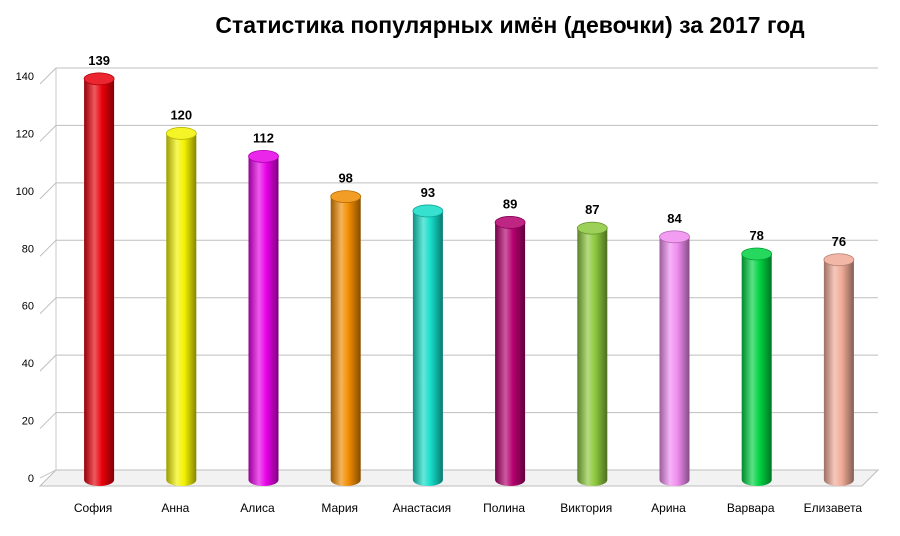  Describe the element at coordinates (25, 278) in the screenshot. I see `y-axis-ticks: 0 20 40 60 80 100 120 140` at that location.